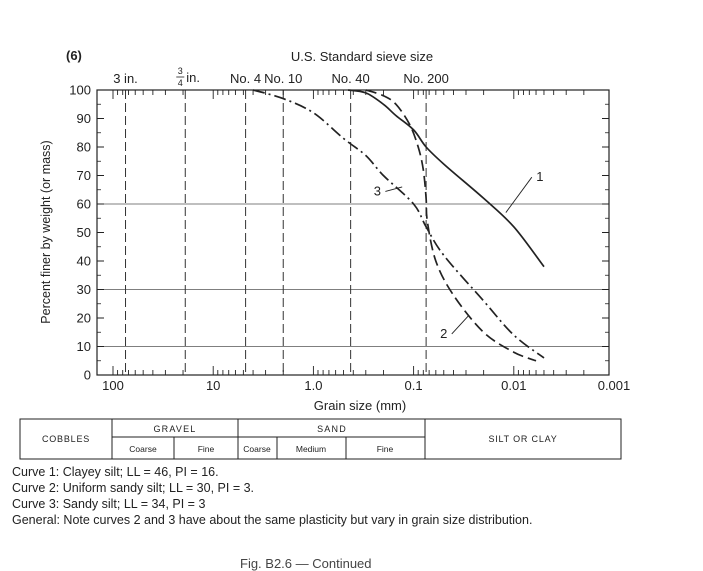  Describe the element at coordinates (513, 385) in the screenshot. I see `x-tick-label: 0.01` at that location.